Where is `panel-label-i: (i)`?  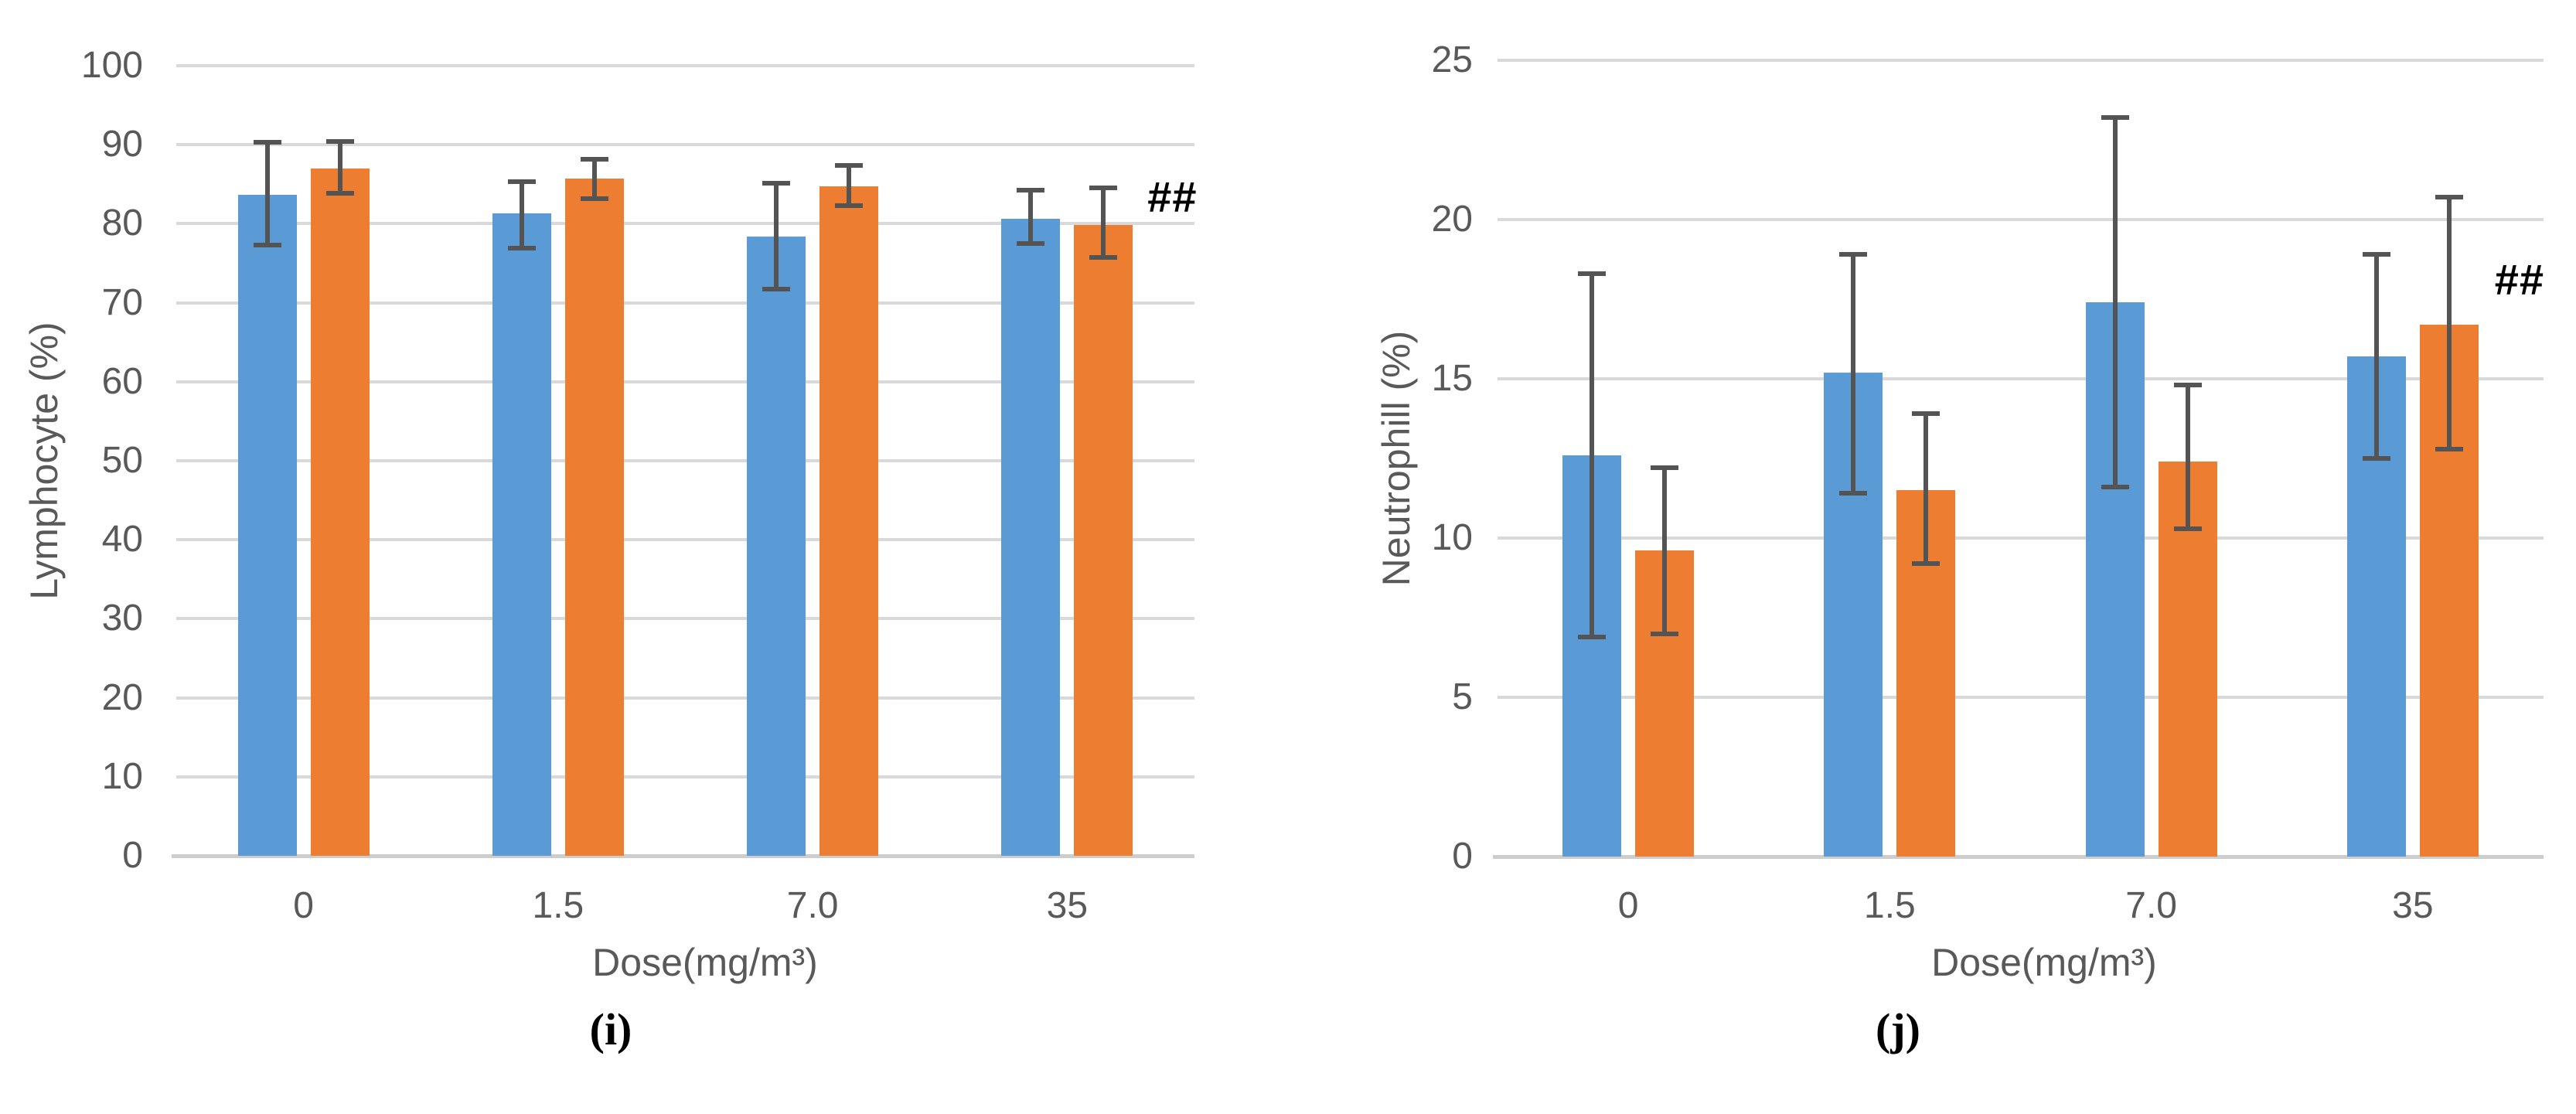 panel-label-i: (i) is located at coordinates (610, 1029).